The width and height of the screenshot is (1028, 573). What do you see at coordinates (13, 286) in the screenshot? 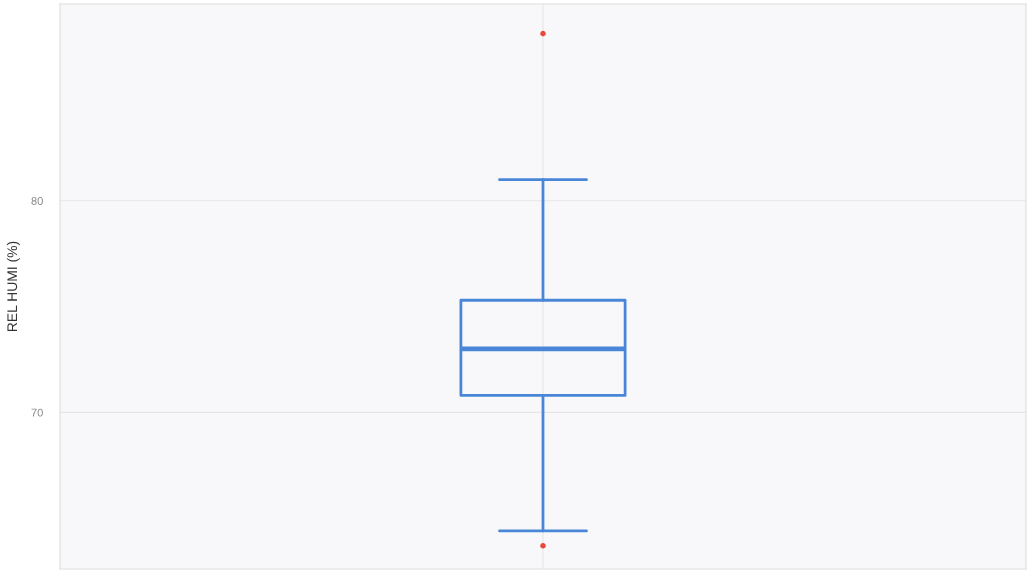
I see `y-axis-title: REL HUMI (%)` at bounding box center [13, 286].